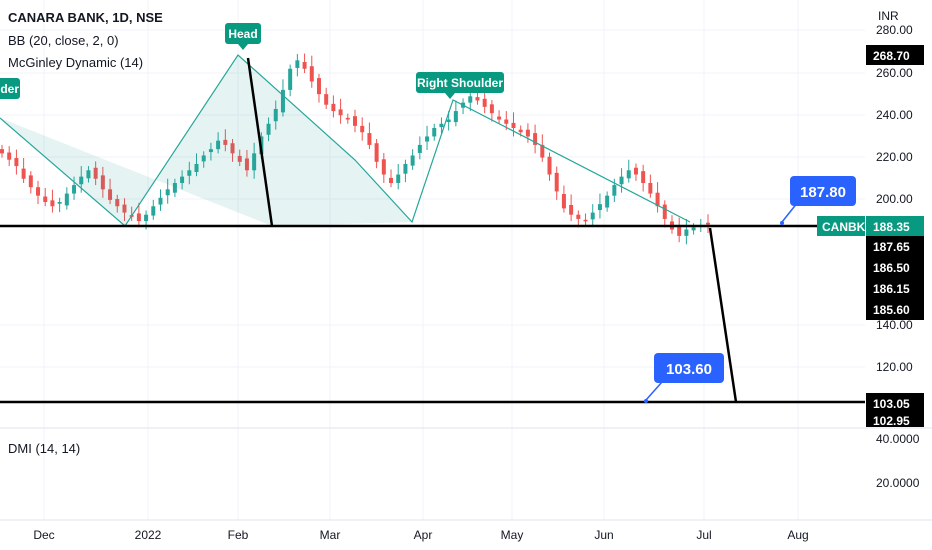 The width and height of the screenshot is (932, 550). What do you see at coordinates (870, 226) in the screenshot?
I see `tag-last: CANBK 188.35` at bounding box center [870, 226].